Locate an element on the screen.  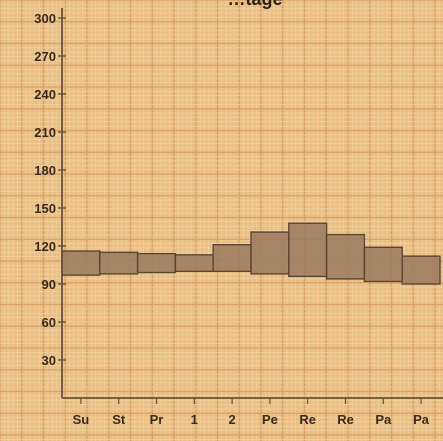
x-tick-label: 1 is located at coordinates (194, 419).